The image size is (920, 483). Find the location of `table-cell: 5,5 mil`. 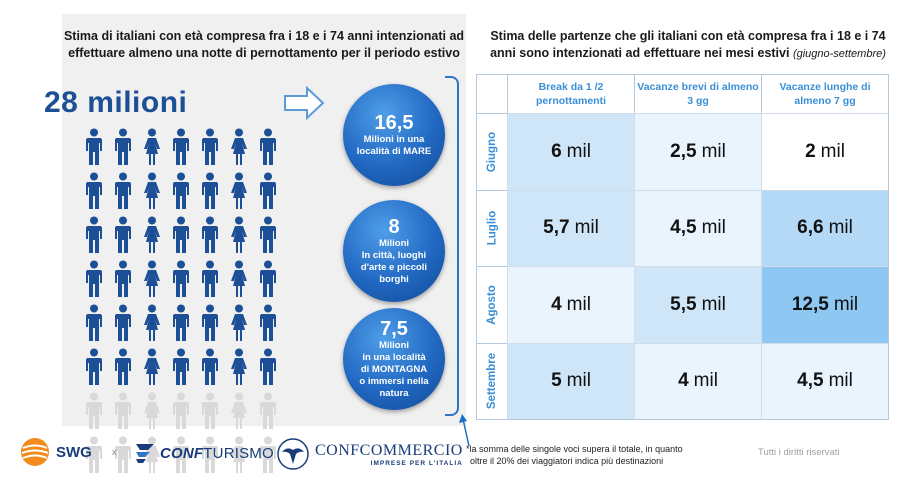

table-cell: 5,5 mil is located at coordinates (697, 304).